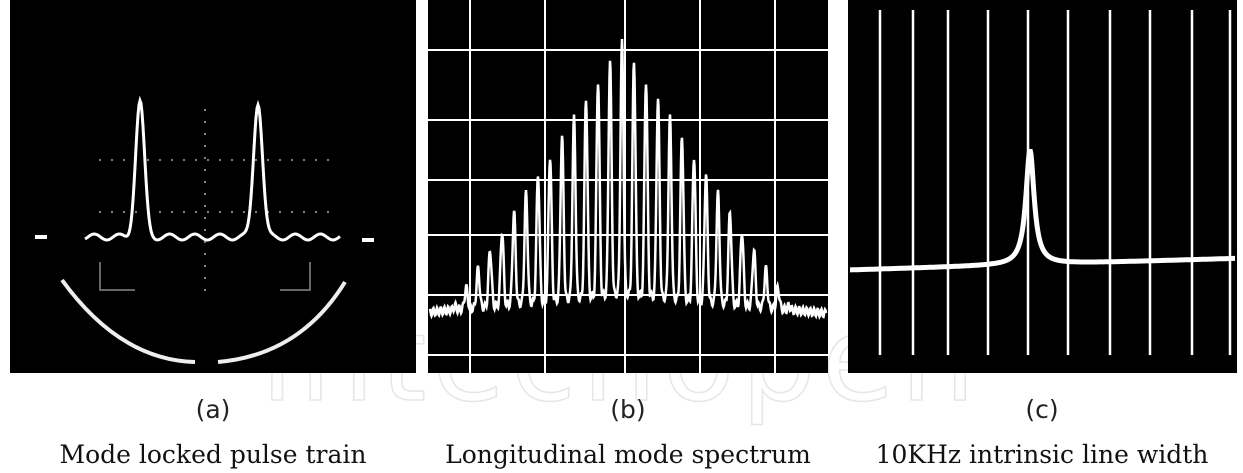  I want to click on panel-caption: Longitudinal mode spectrum, so click(628, 454).